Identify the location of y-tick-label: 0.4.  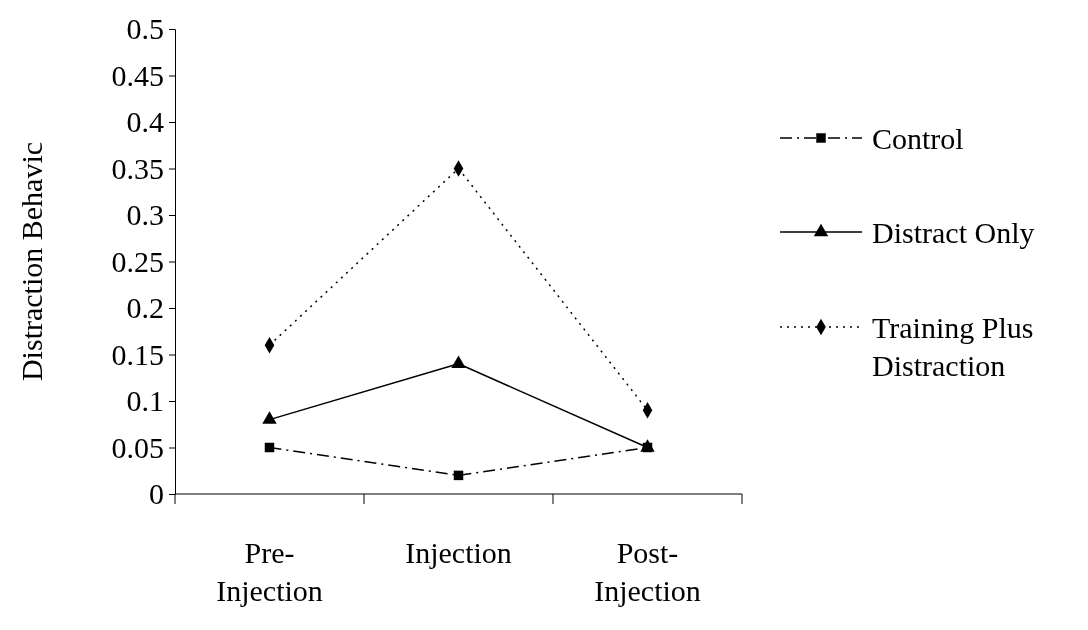
(145, 122).